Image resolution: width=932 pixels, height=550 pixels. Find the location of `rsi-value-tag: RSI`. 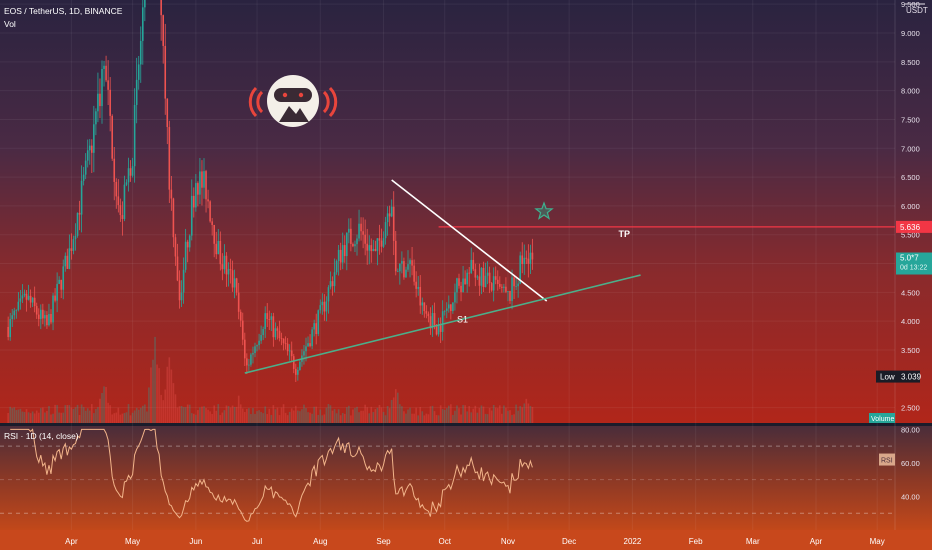

rsi-value-tag: RSI is located at coordinates (887, 459).